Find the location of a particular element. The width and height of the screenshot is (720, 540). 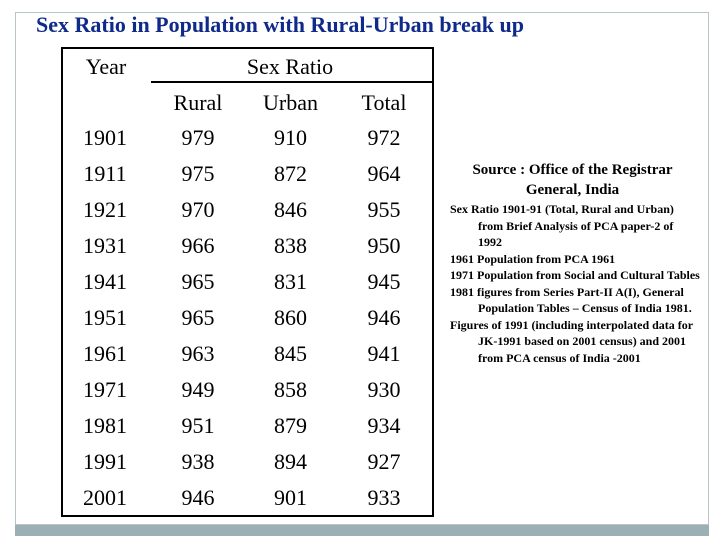

total-cell: 955 is located at coordinates (384, 209).